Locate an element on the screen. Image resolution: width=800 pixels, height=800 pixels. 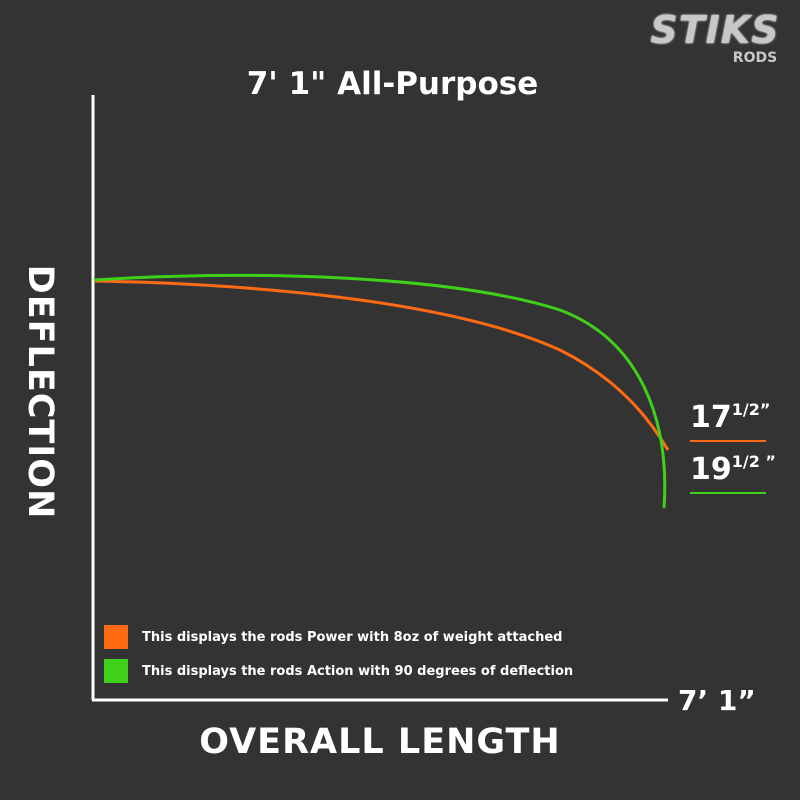
y-axis-label: DEFLECTION is located at coordinates (40, 392).